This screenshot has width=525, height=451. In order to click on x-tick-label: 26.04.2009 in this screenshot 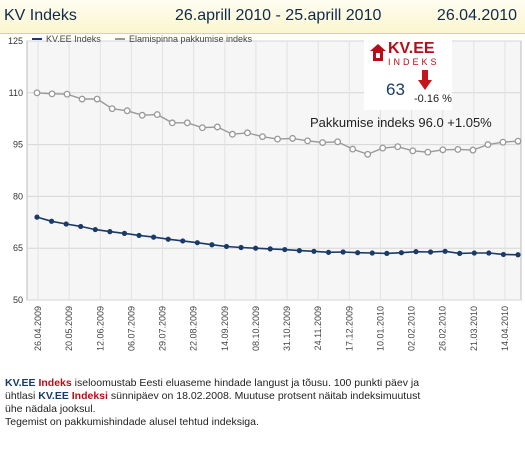, I will do `click(38, 328)`.